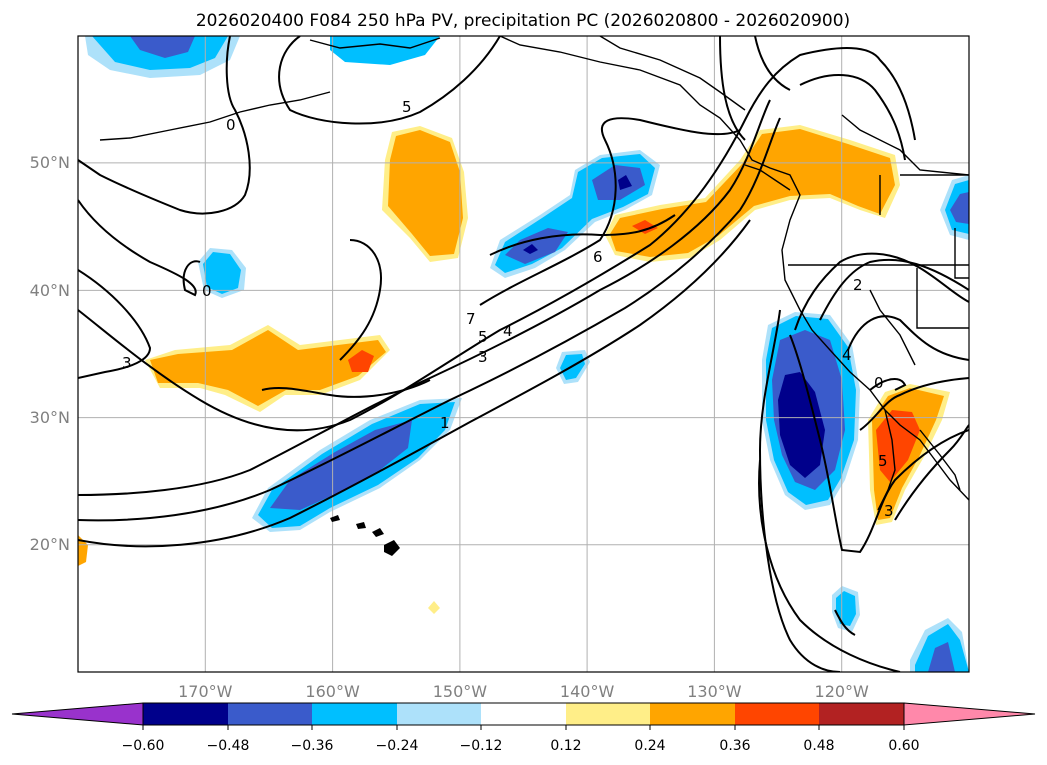 Image resolution: width=1047 pixels, height=765 pixels. Describe the element at coordinates (332, 691) in the screenshot. I see `lon-label-160w: 160°W` at that location.